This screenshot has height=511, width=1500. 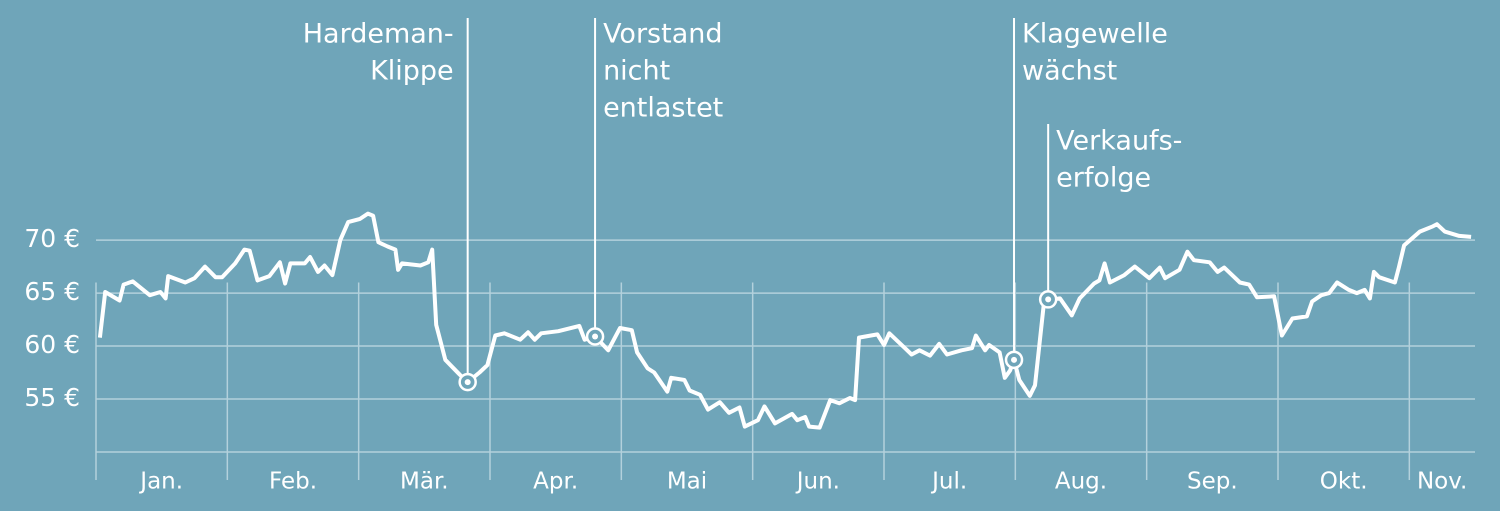 I want to click on x-tick-label: Okt., so click(x=1344, y=482).